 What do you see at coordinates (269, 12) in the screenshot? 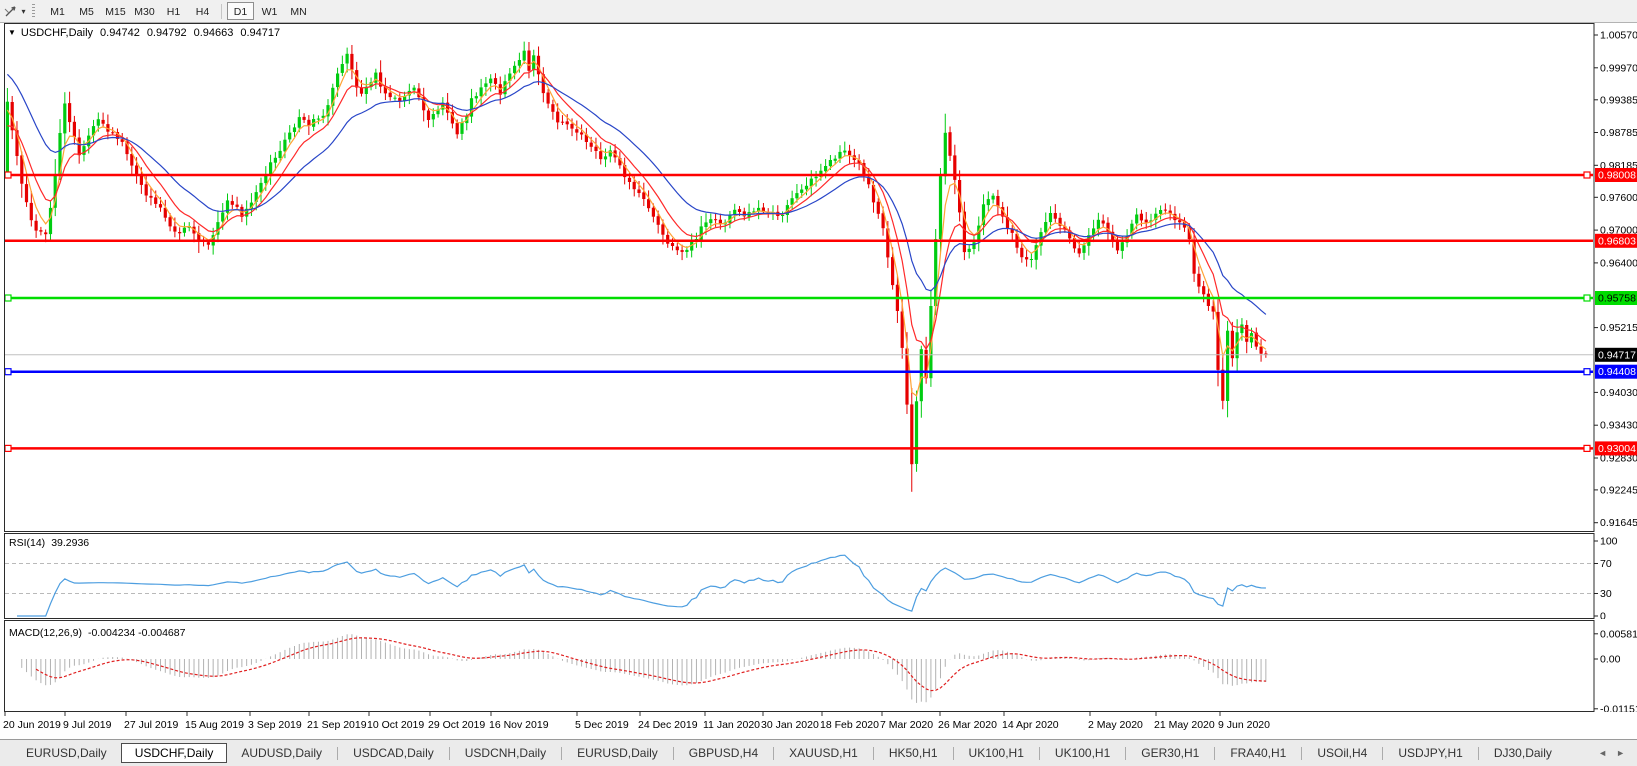
I see `timeframe-button-w1: W1` at bounding box center [269, 12].